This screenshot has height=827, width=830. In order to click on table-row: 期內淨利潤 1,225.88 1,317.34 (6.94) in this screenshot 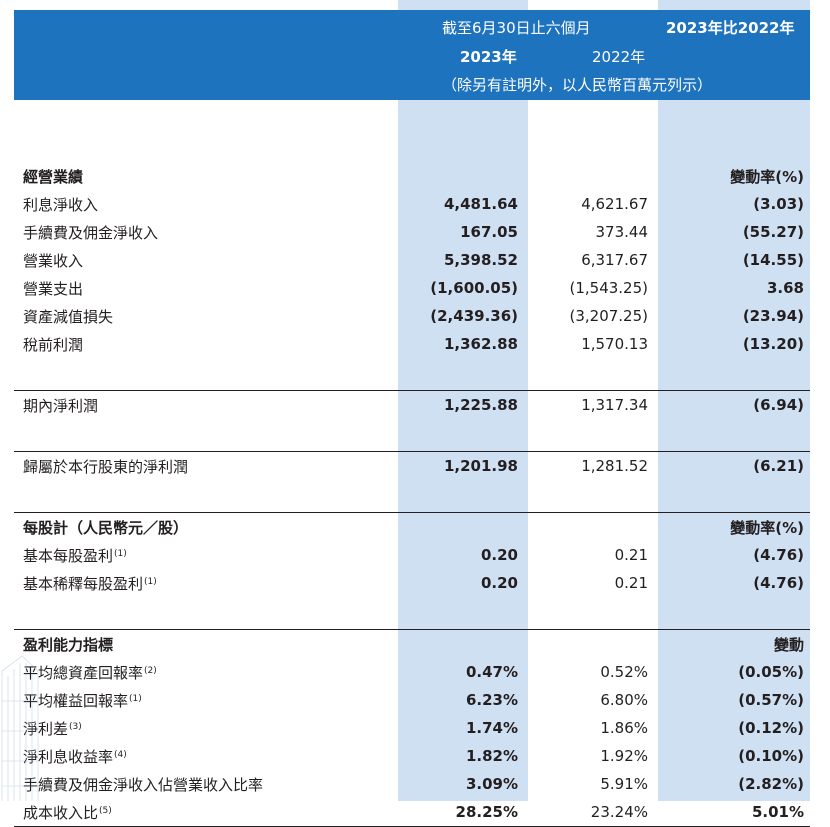, I will do `click(412, 404)`.